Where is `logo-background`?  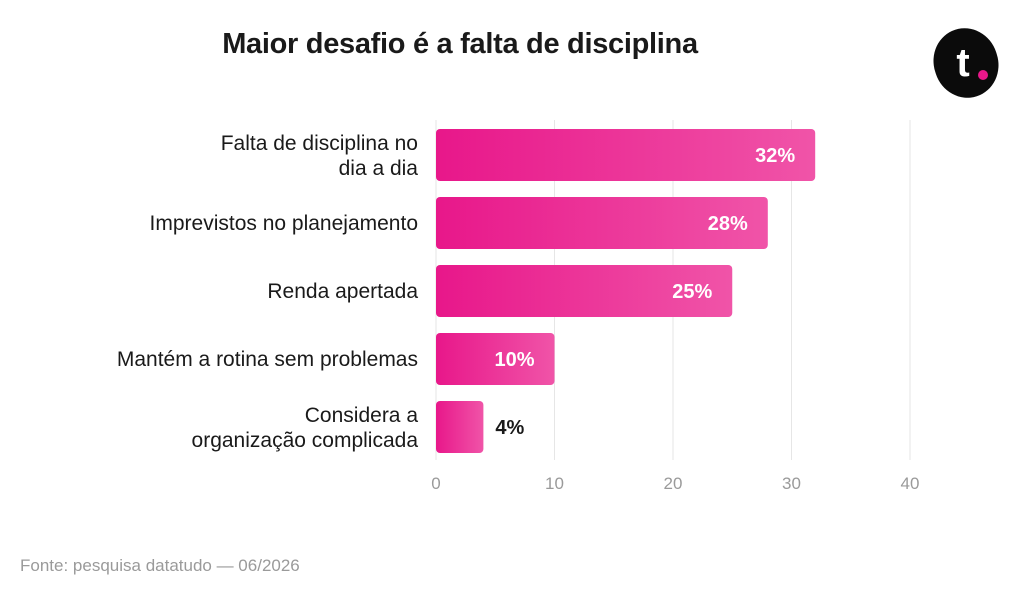
logo-background is located at coordinates (966, 63).